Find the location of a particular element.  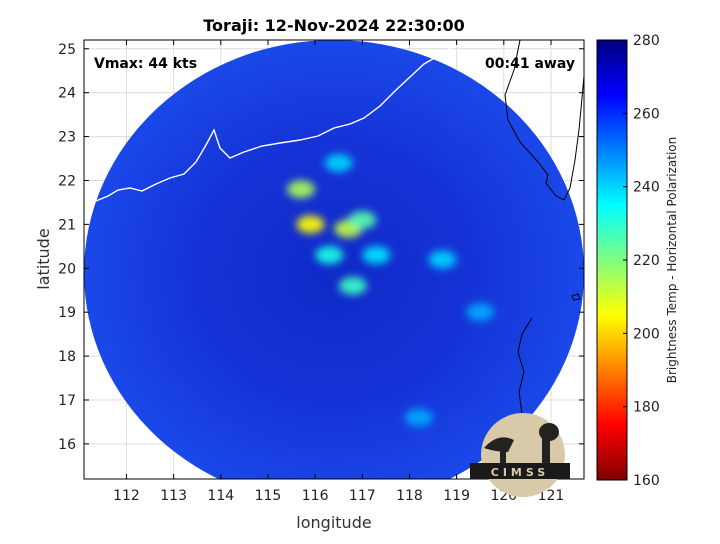

colorbar-tick-label: 240 is located at coordinates (646, 188).